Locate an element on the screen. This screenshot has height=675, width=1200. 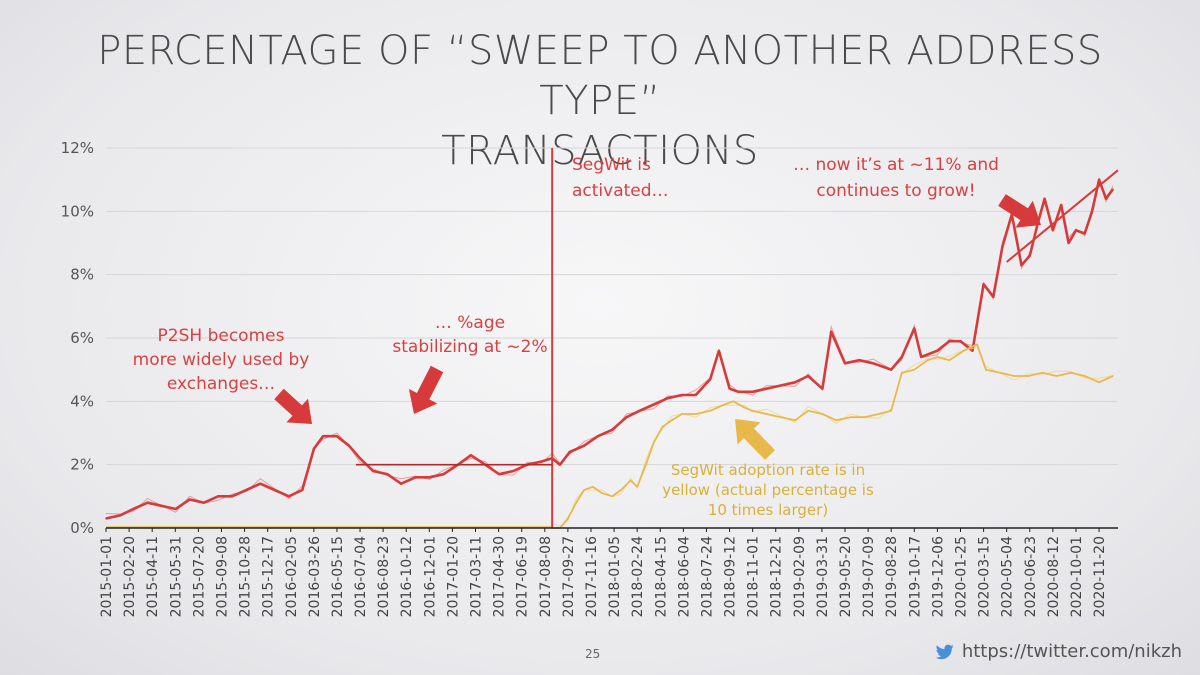
x-tick-label: 2017-11-16 is located at coordinates (592, 576).